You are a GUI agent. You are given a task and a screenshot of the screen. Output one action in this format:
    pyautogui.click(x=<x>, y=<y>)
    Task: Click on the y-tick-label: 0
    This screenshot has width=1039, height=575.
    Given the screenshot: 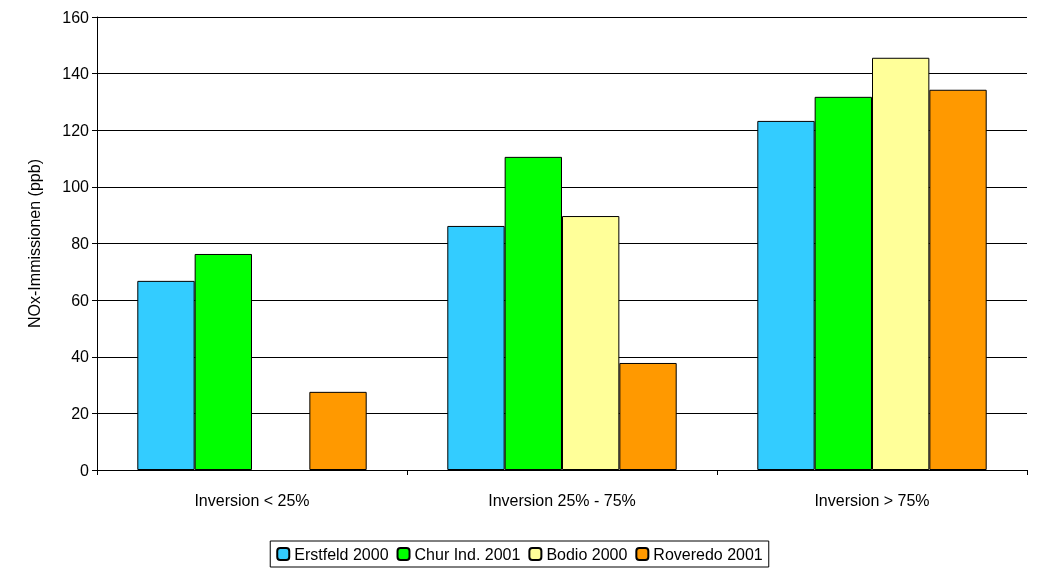 What is the action you would take?
    pyautogui.click(x=85, y=470)
    